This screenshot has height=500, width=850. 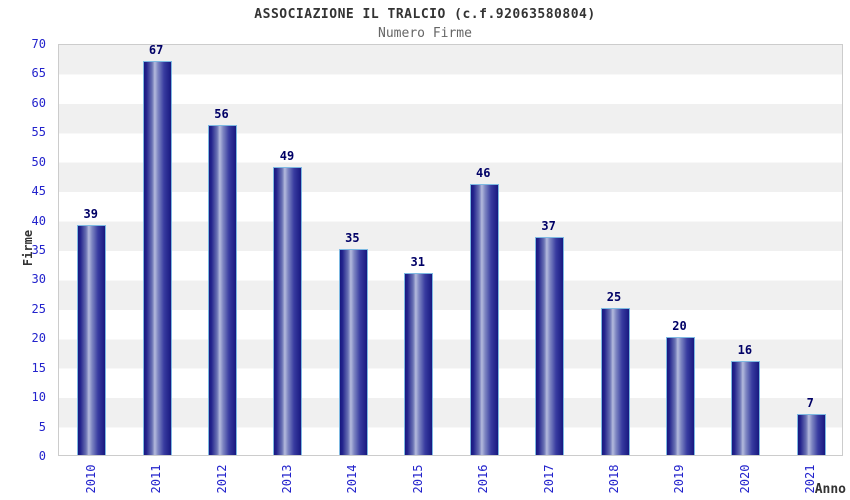 I want to click on y-tick-label: 40, so click(x=38, y=220).